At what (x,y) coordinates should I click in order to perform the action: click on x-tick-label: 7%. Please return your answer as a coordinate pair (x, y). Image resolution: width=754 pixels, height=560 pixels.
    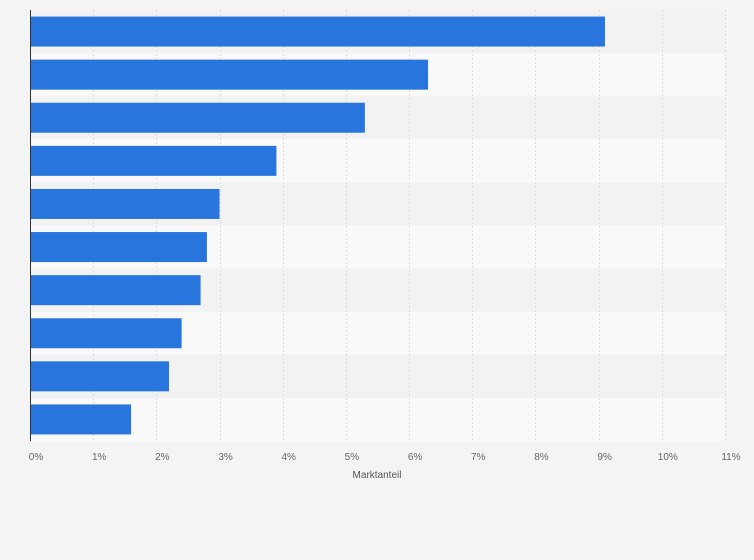
    Looking at the image, I should click on (478, 457).